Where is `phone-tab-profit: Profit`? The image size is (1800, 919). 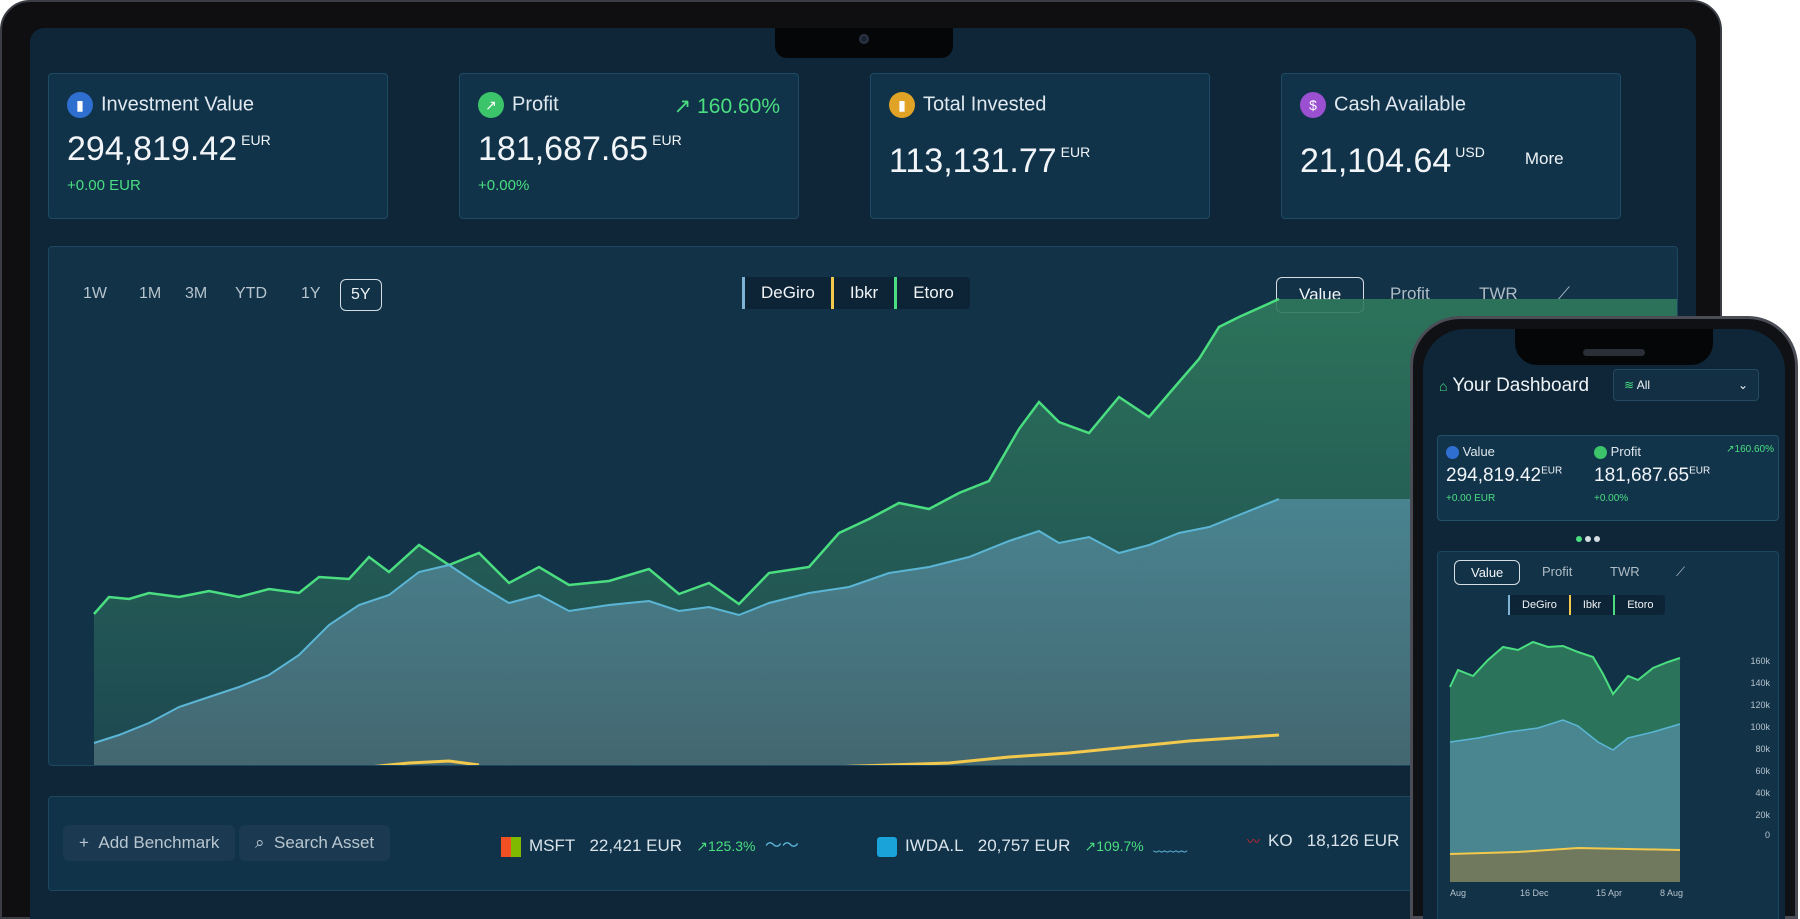
phone-tab-profit: Profit is located at coordinates (1557, 571).